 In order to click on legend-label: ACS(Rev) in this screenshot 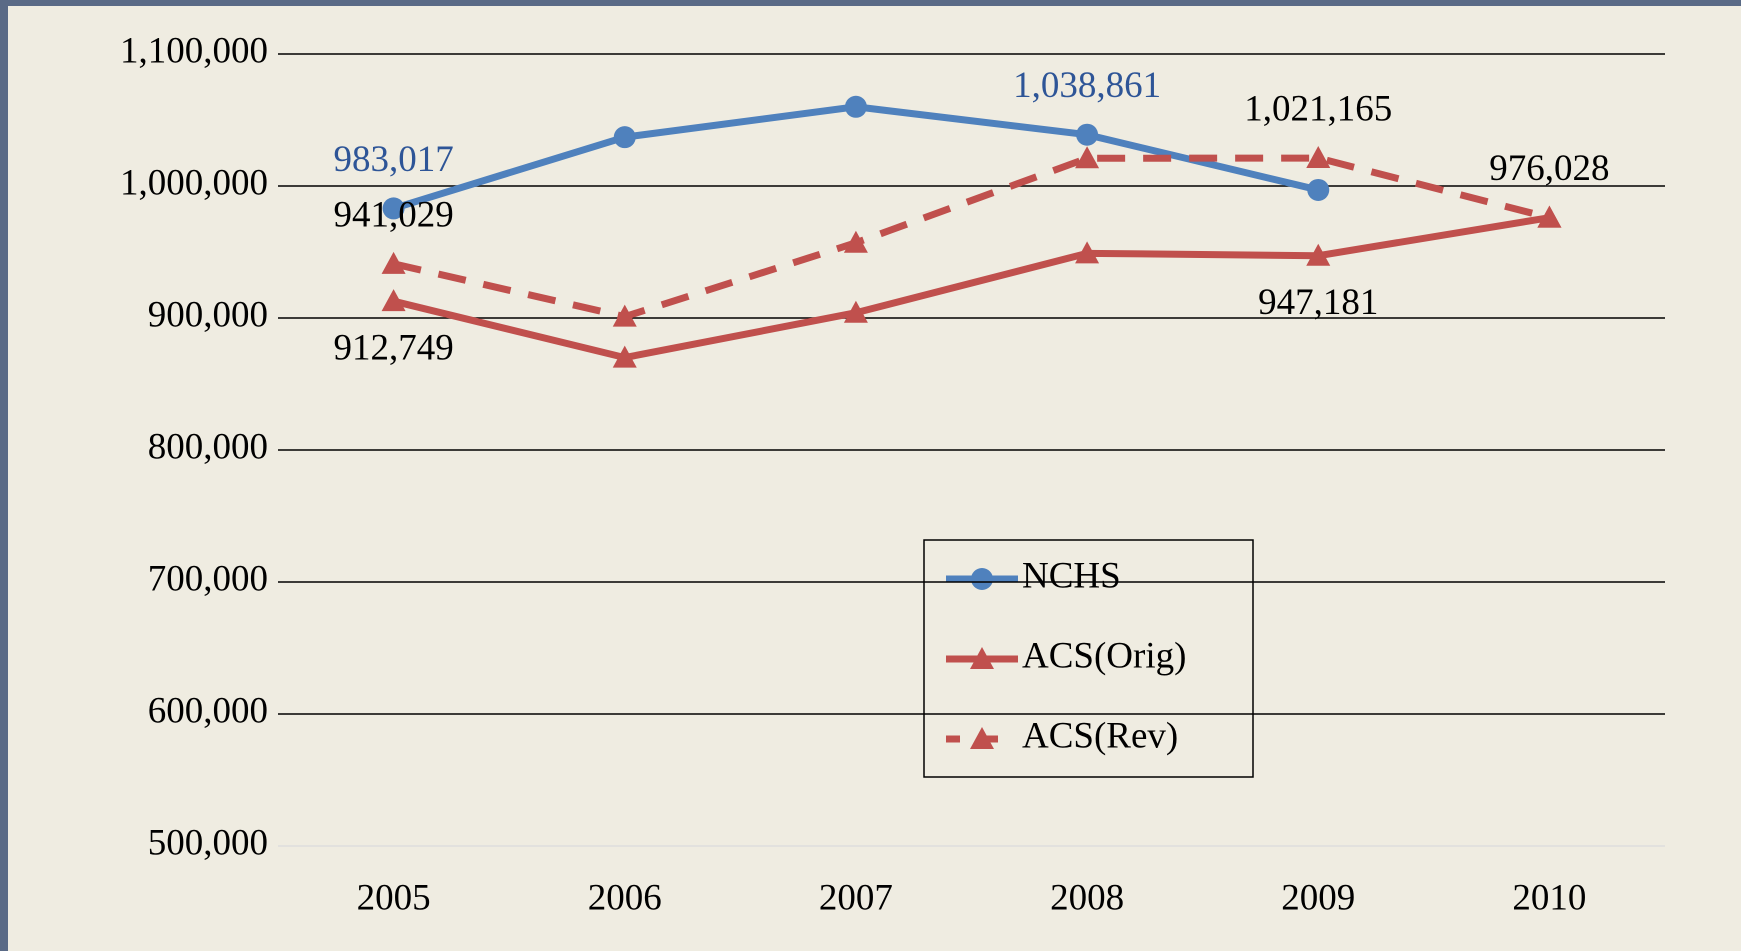, I will do `click(1100, 735)`.